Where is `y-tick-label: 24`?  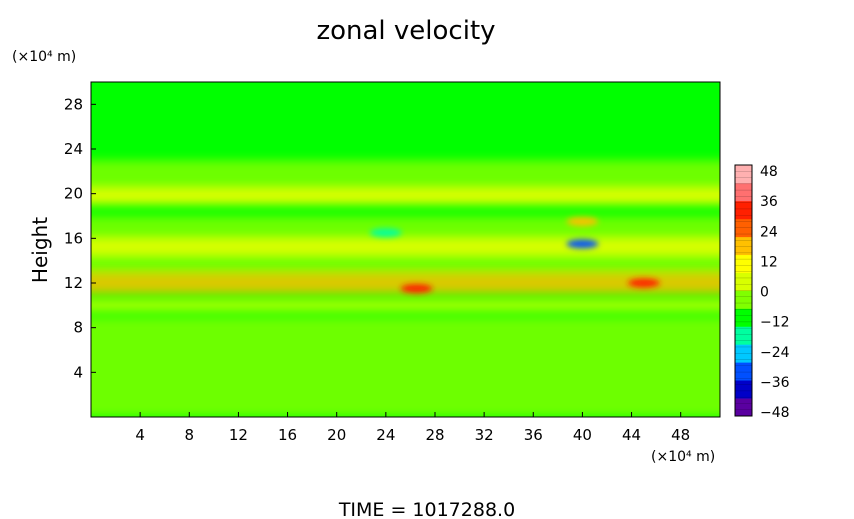
y-tick-label: 24 is located at coordinates (73, 149).